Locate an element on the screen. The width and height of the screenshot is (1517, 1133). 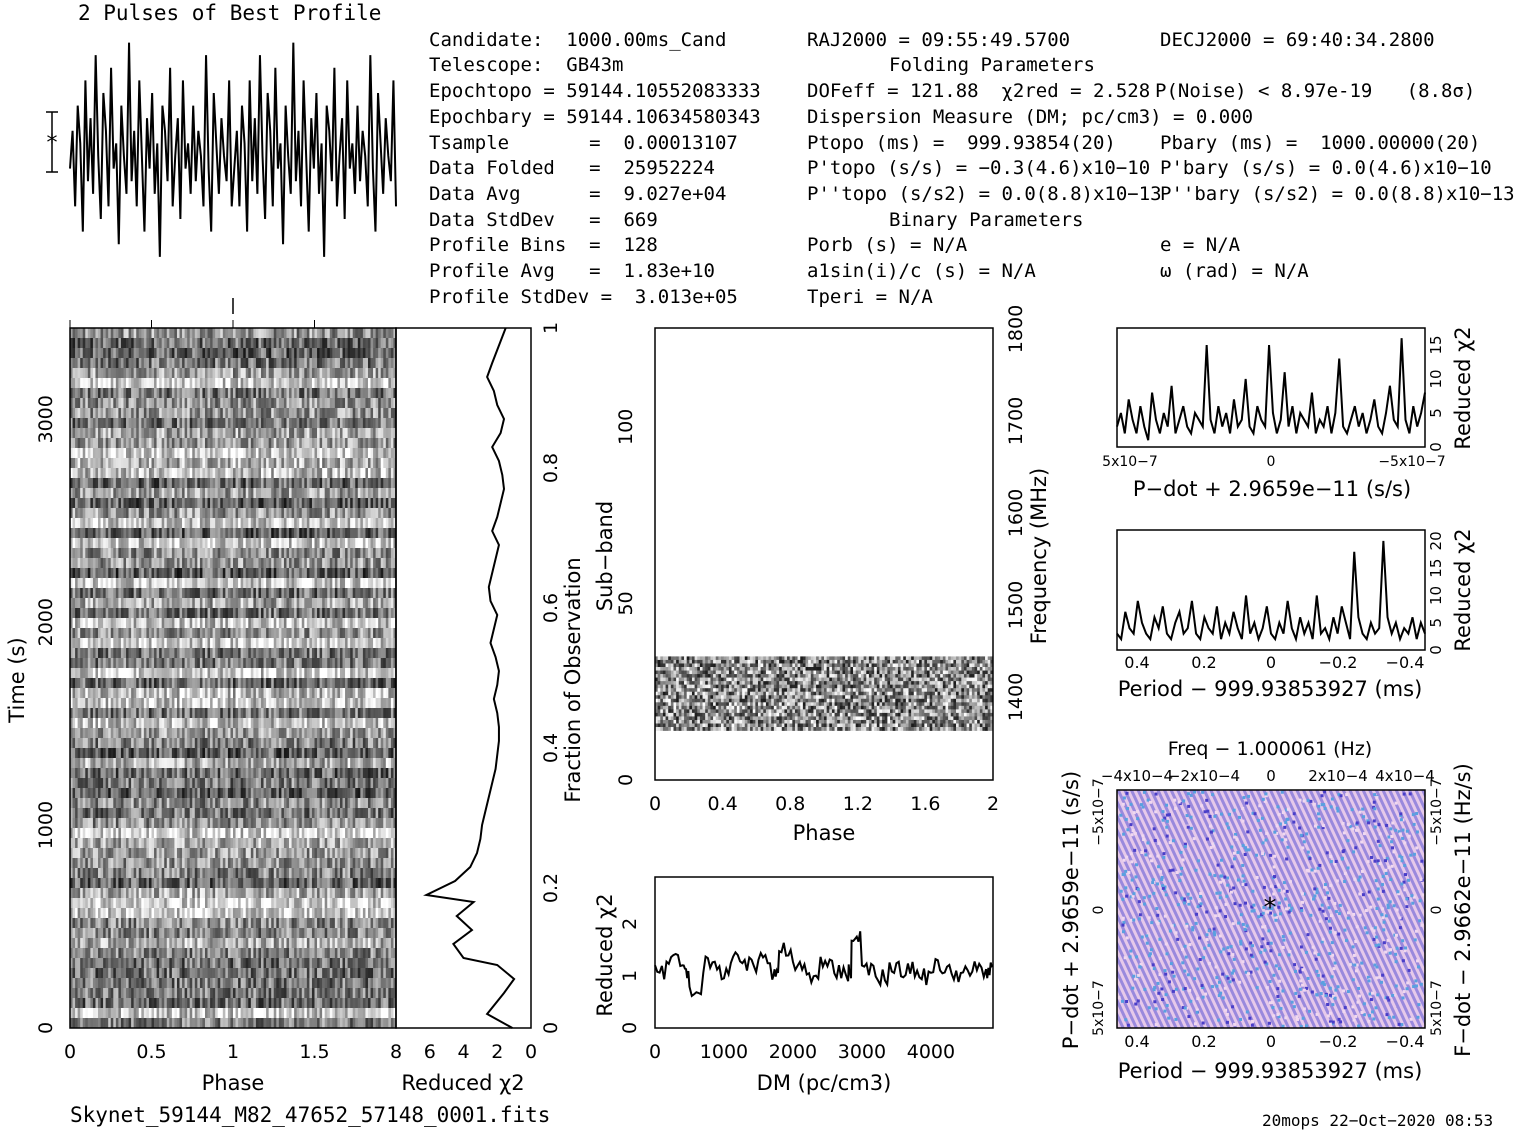
candidate-label: Candidate: 1000.00ms_Cand is located at coordinates (578, 40).